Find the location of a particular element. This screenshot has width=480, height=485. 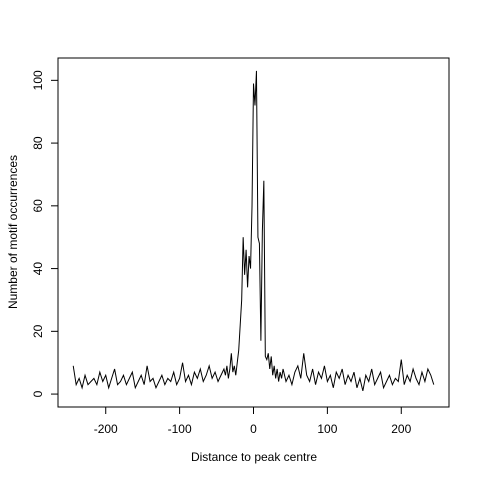

x-tick-label: -200 is located at coordinates (106, 429).